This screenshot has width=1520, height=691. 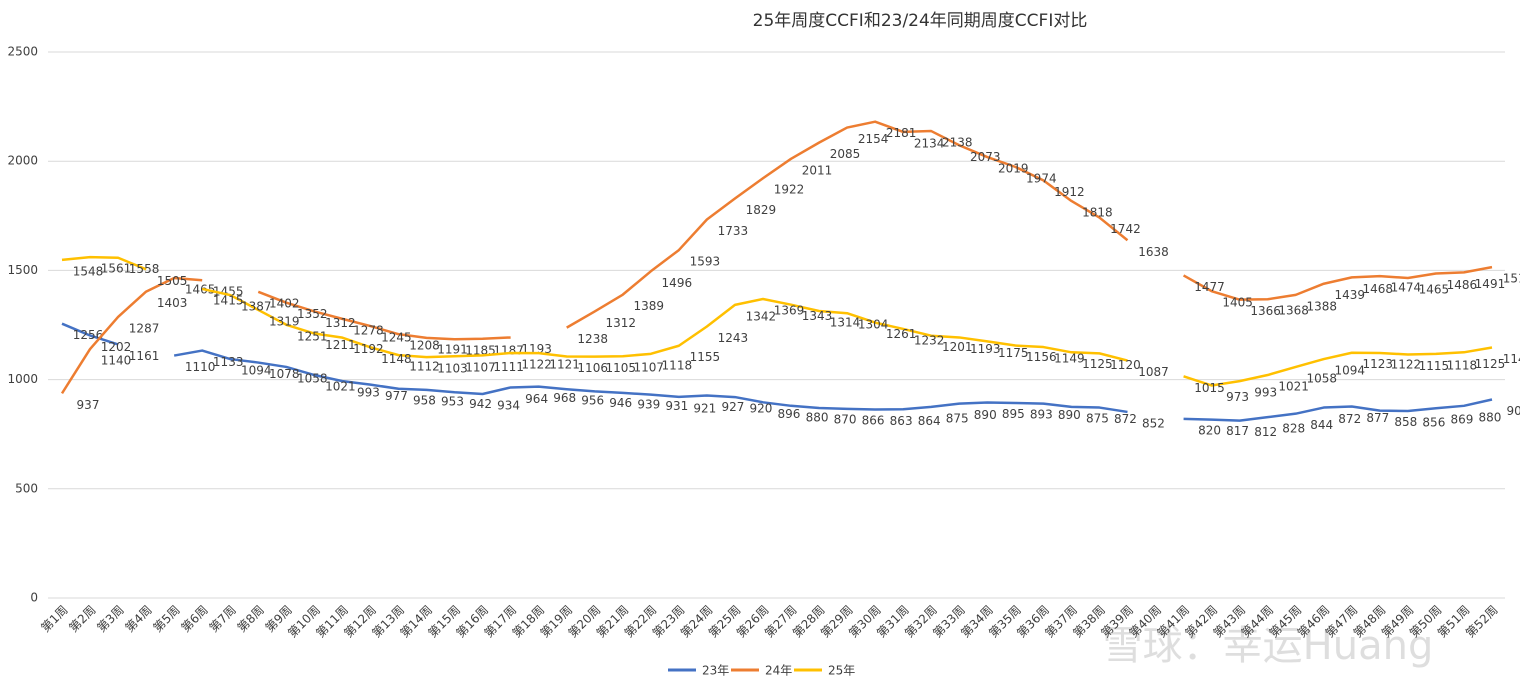 What do you see at coordinates (1462, 365) in the screenshot?
I see `data-label: 1118` at bounding box center [1462, 365].